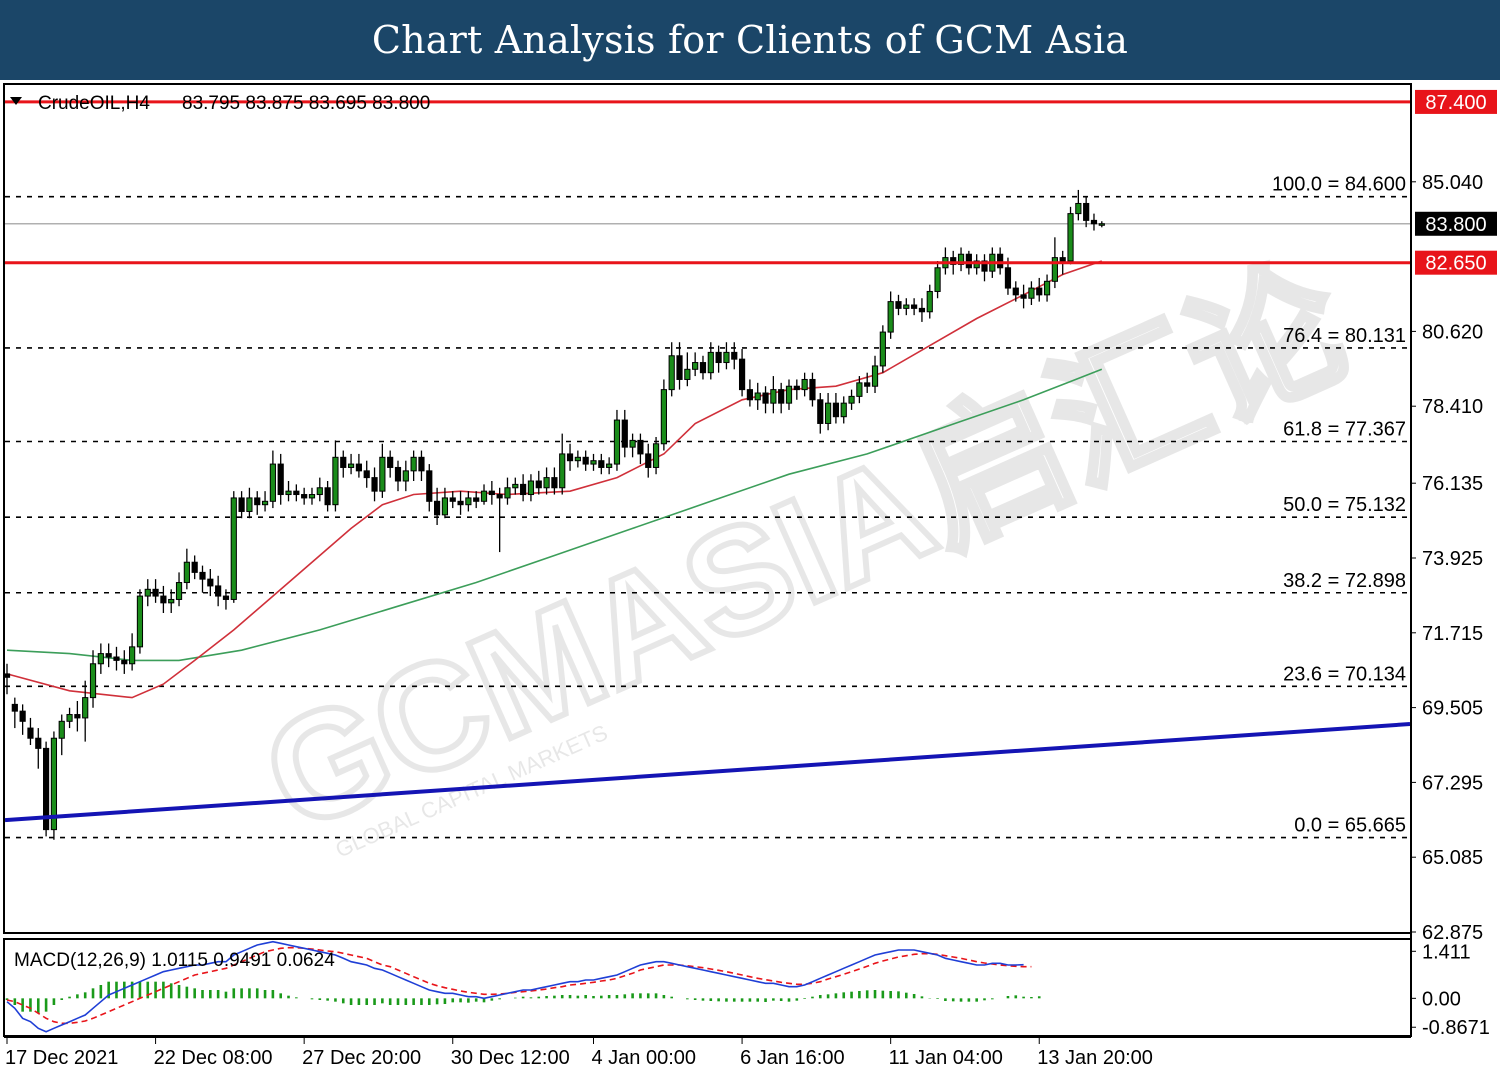  What do you see at coordinates (1452, 933) in the screenshot?
I see `y-tick-label: 62.875` at bounding box center [1452, 933].